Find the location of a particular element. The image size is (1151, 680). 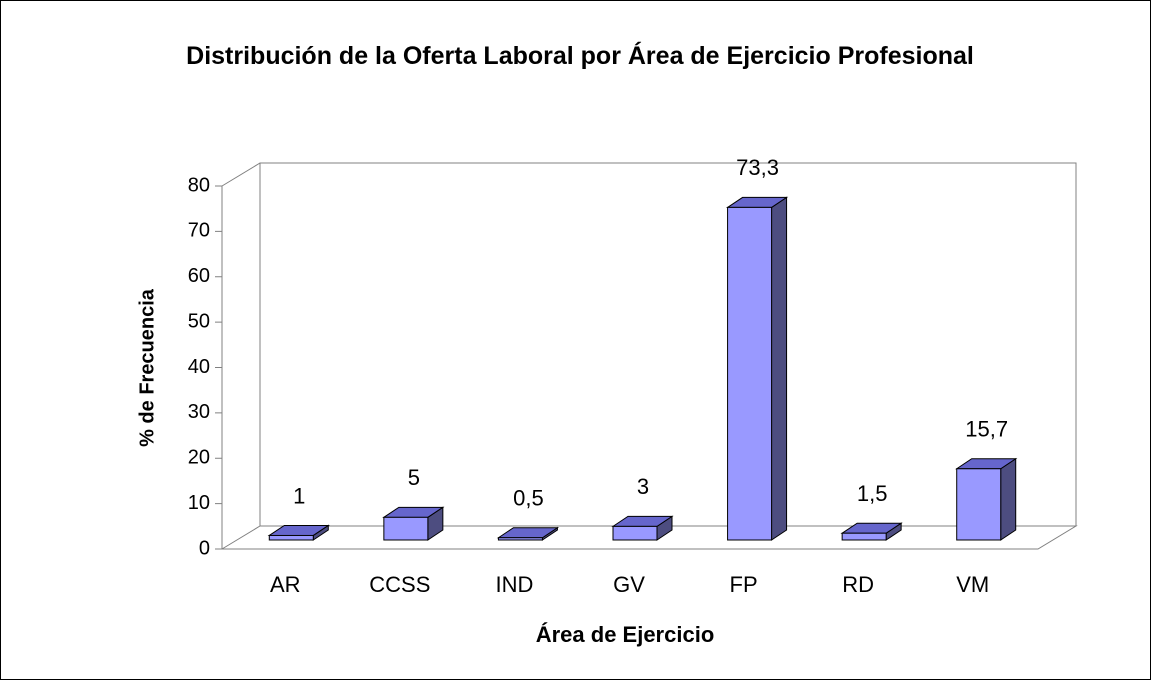

data-label: 1,5 is located at coordinates (872, 493).